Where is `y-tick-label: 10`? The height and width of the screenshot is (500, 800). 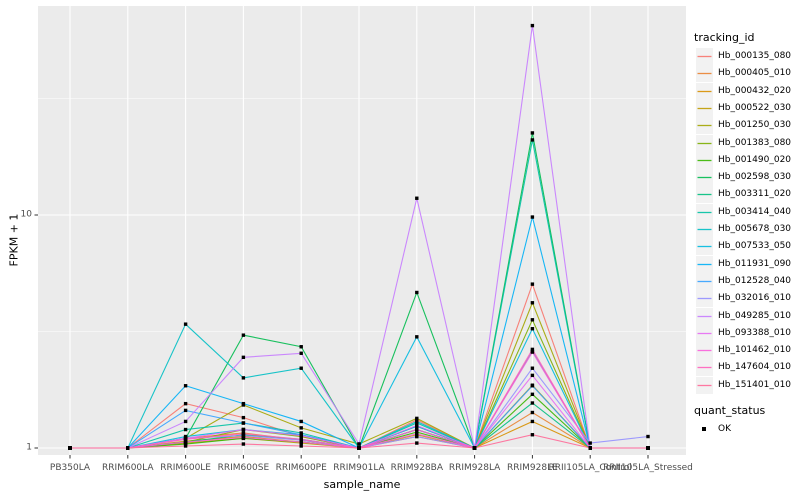 y-tick-label: 10 is located at coordinates (26, 214).